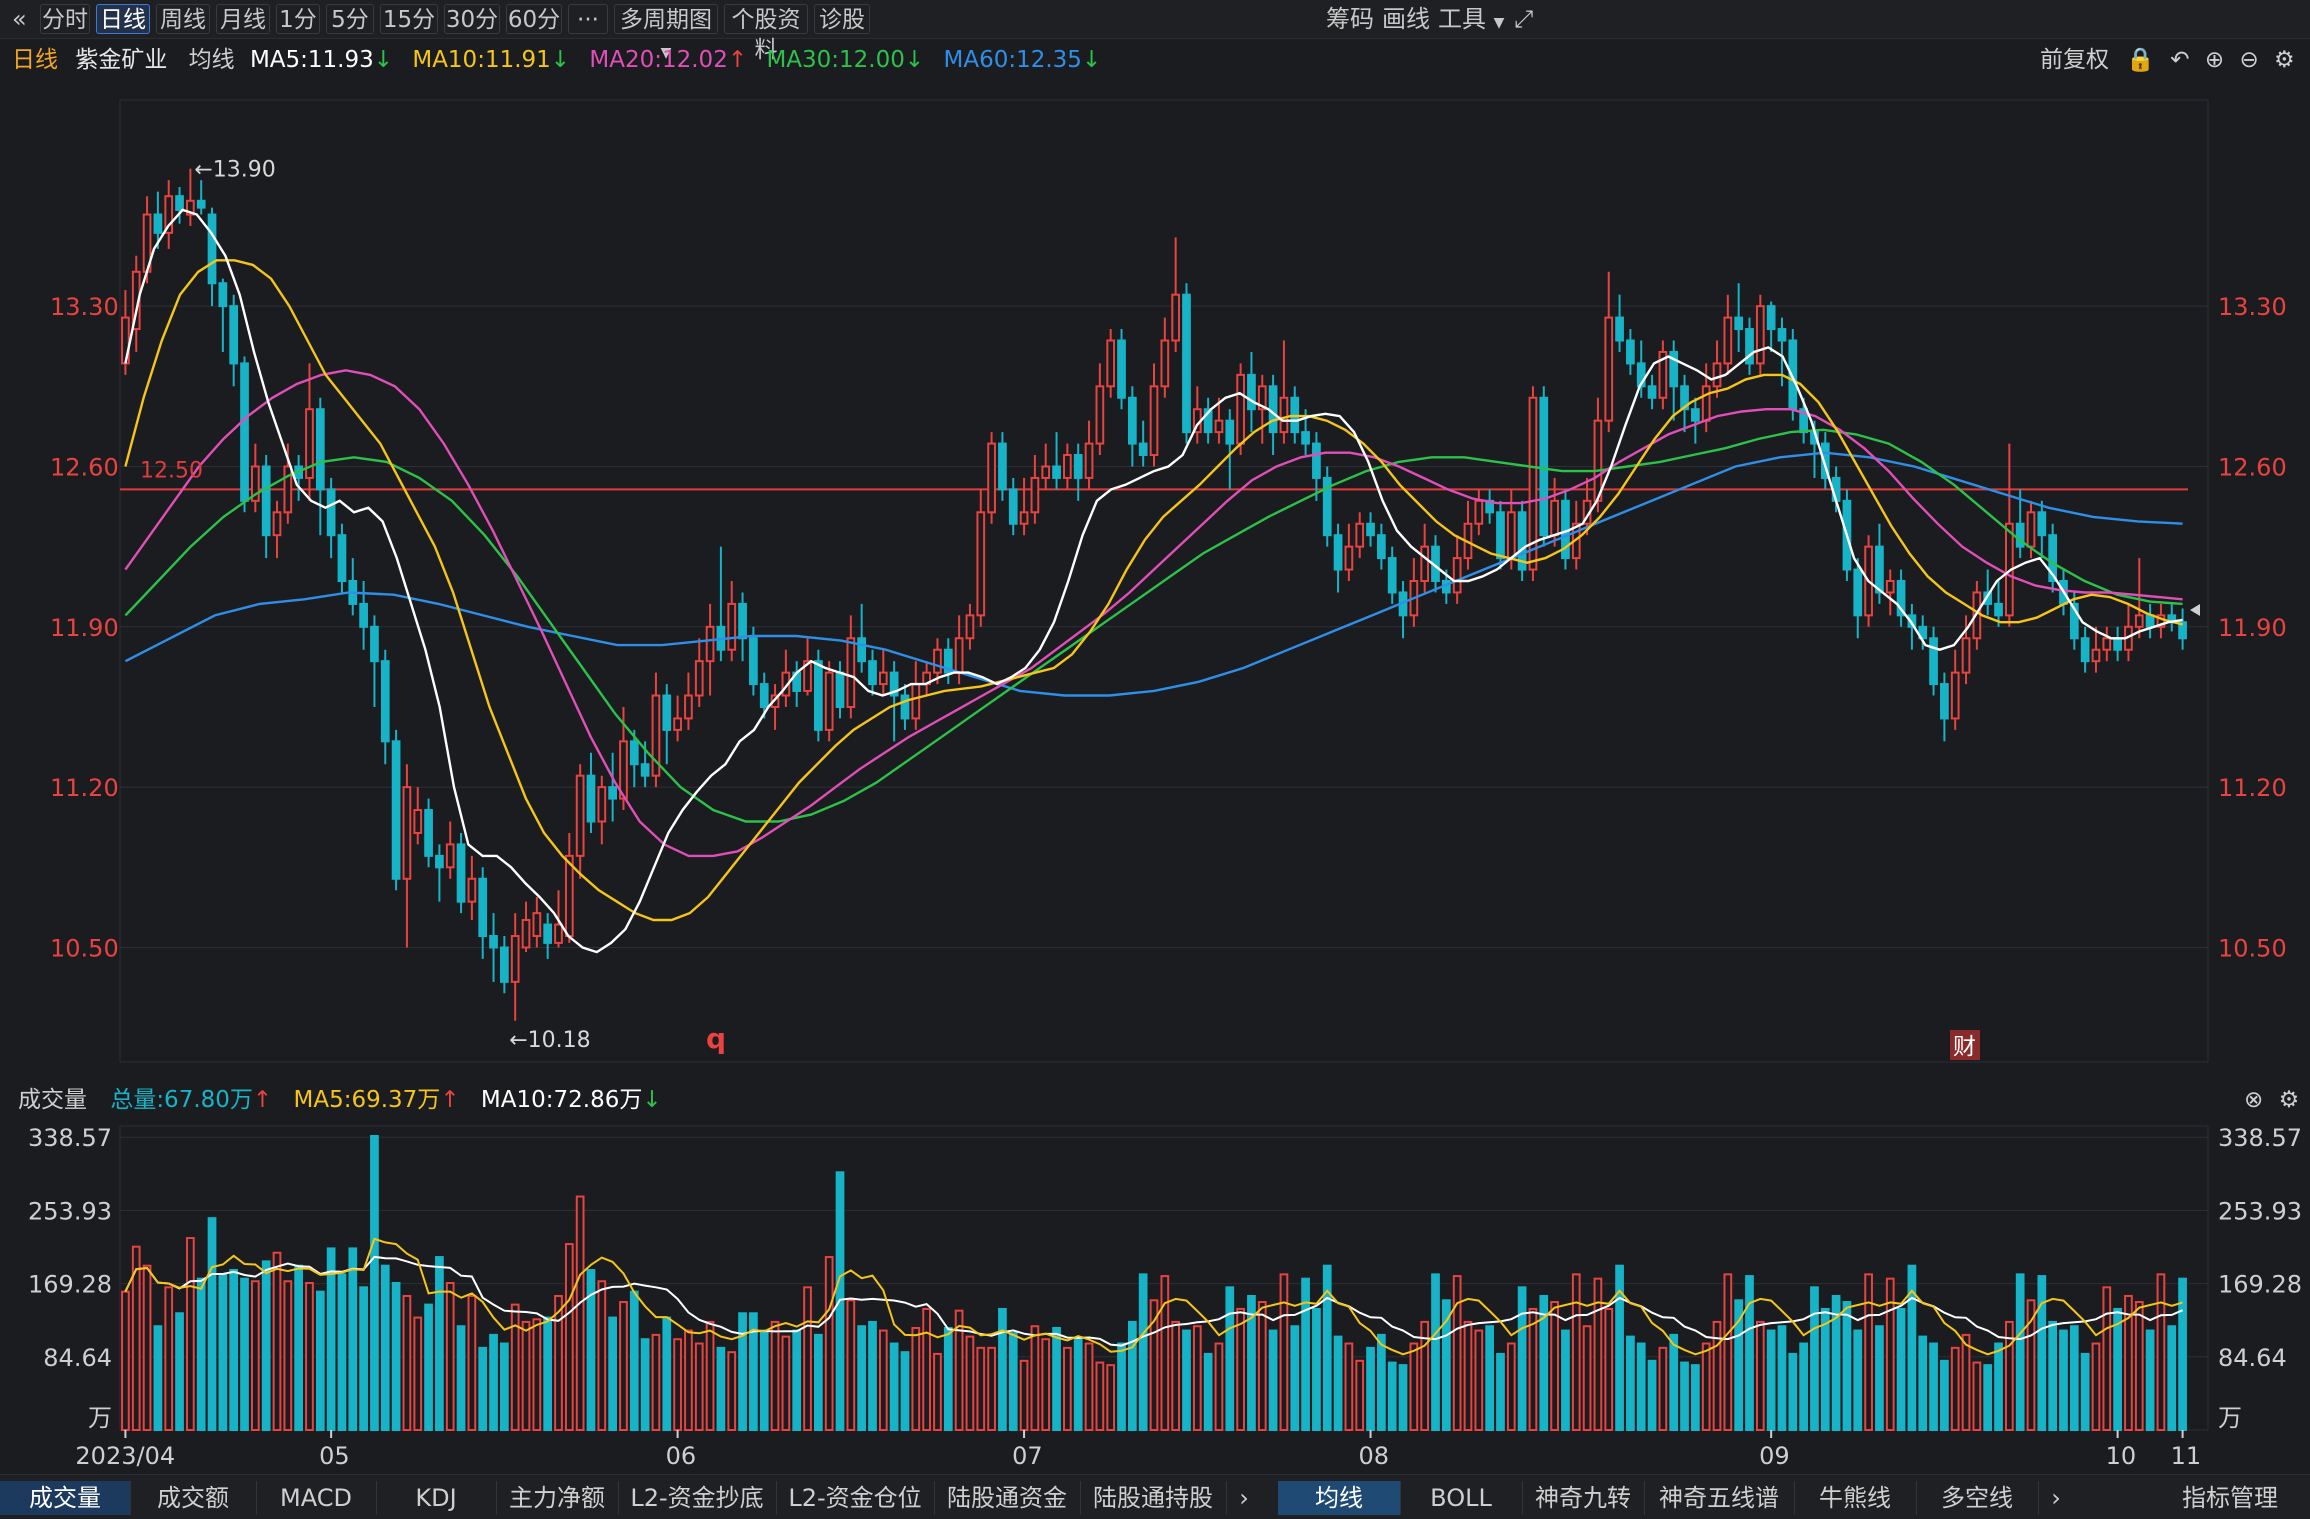  I want to click on zoom-out-icon: ⊖, so click(2249, 60).